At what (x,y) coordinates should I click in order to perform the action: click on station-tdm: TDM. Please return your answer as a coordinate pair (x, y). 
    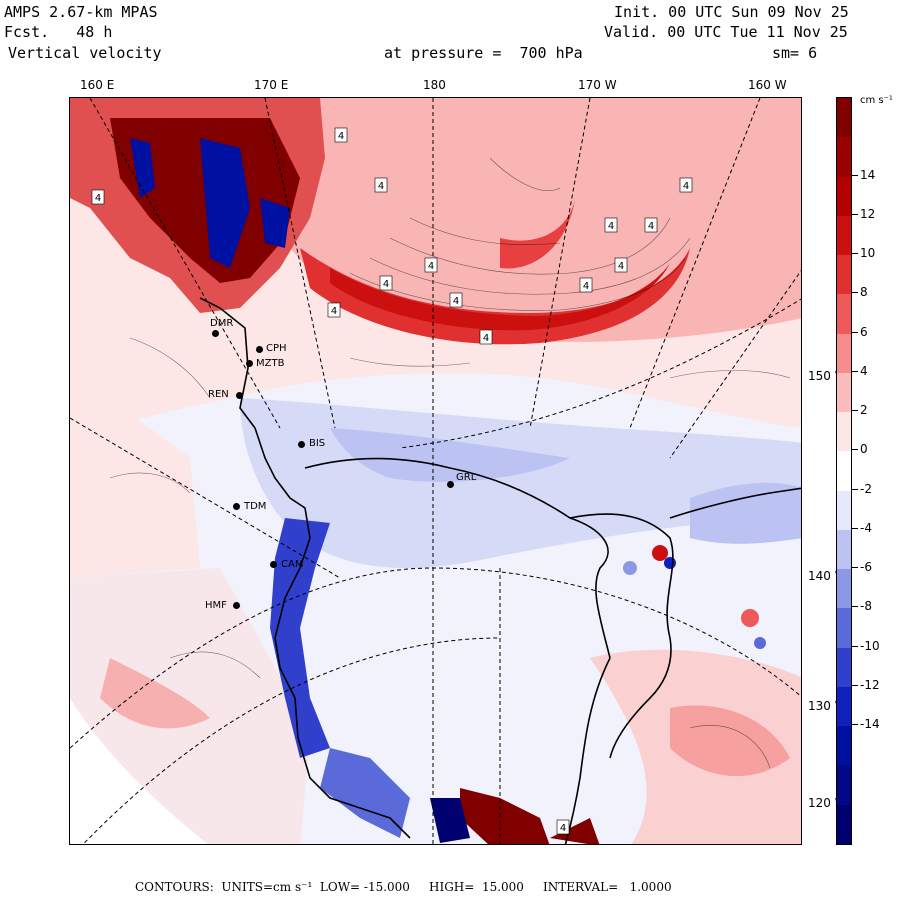
    Looking at the image, I should click on (255, 506).